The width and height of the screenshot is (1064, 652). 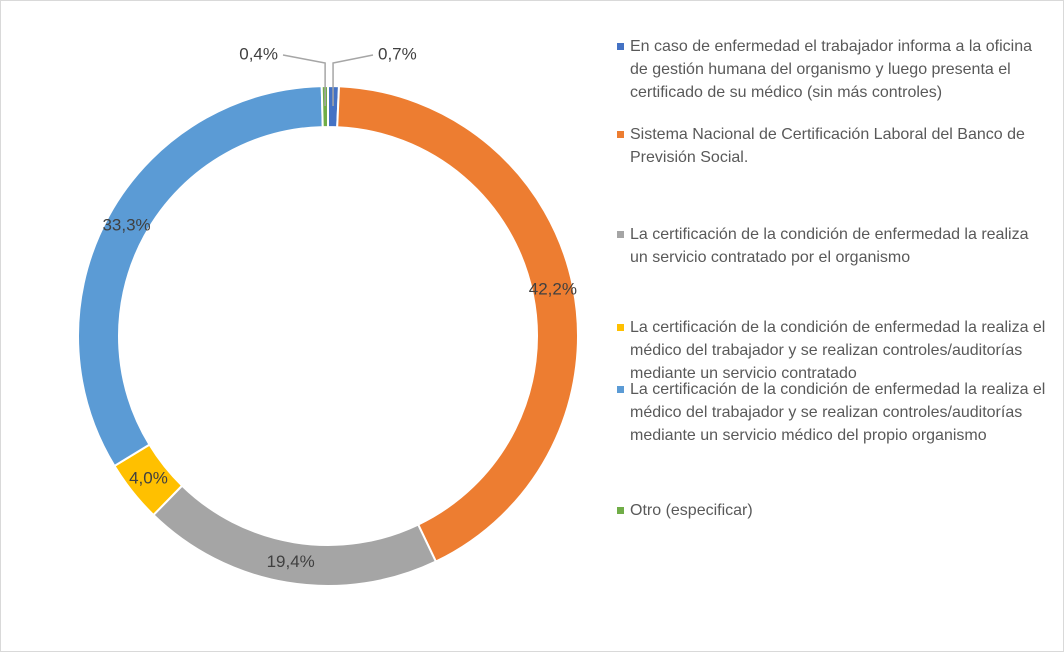 I want to click on donut-segment, so click(x=324, y=106).